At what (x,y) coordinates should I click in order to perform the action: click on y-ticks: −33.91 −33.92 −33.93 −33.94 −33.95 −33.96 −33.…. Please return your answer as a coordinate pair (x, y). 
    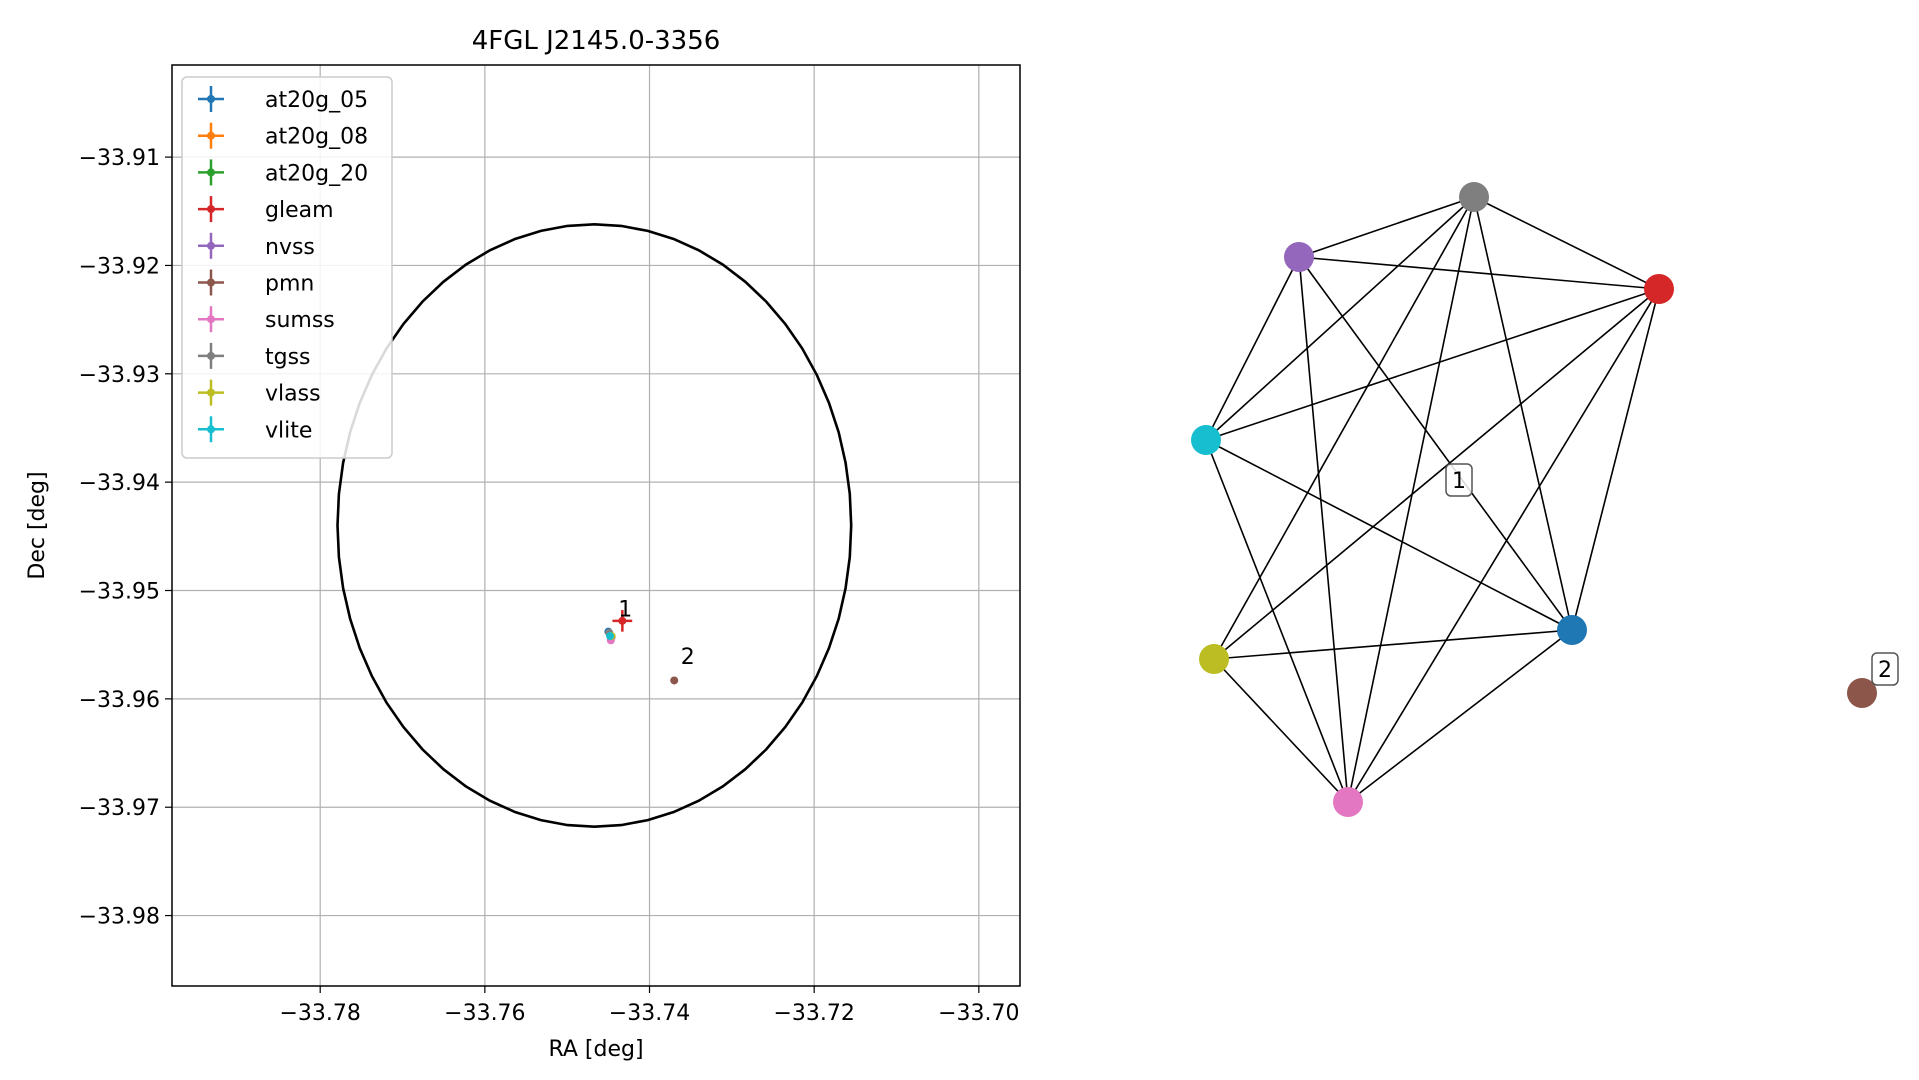
    Looking at the image, I should click on (125, 538).